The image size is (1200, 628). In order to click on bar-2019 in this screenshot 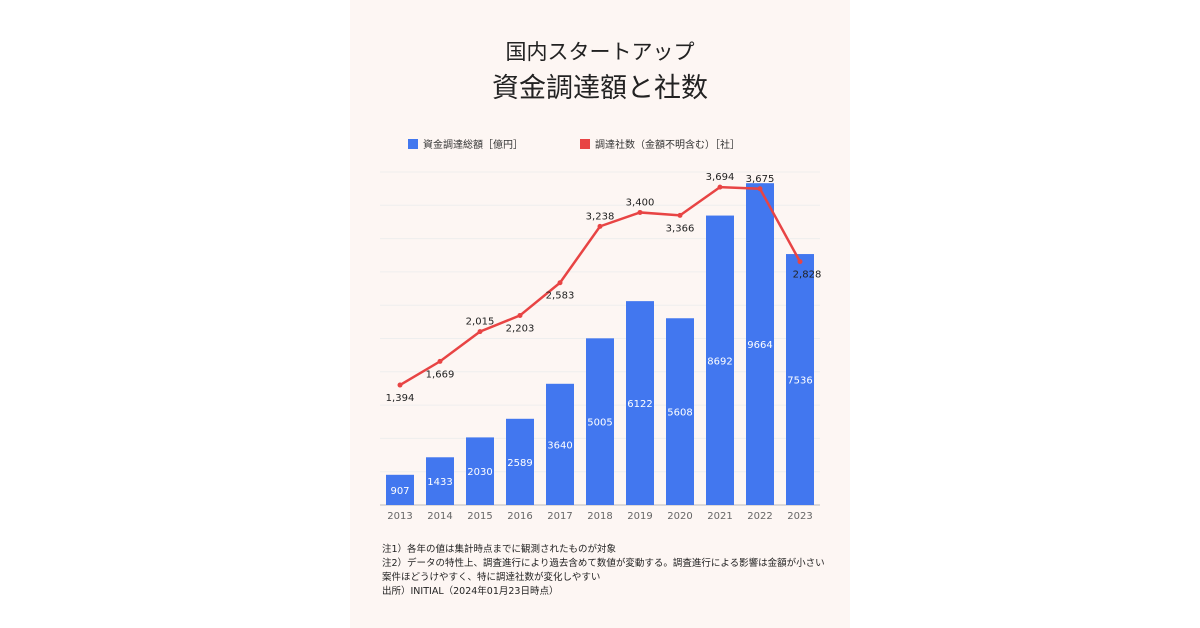, I will do `click(640, 403)`.